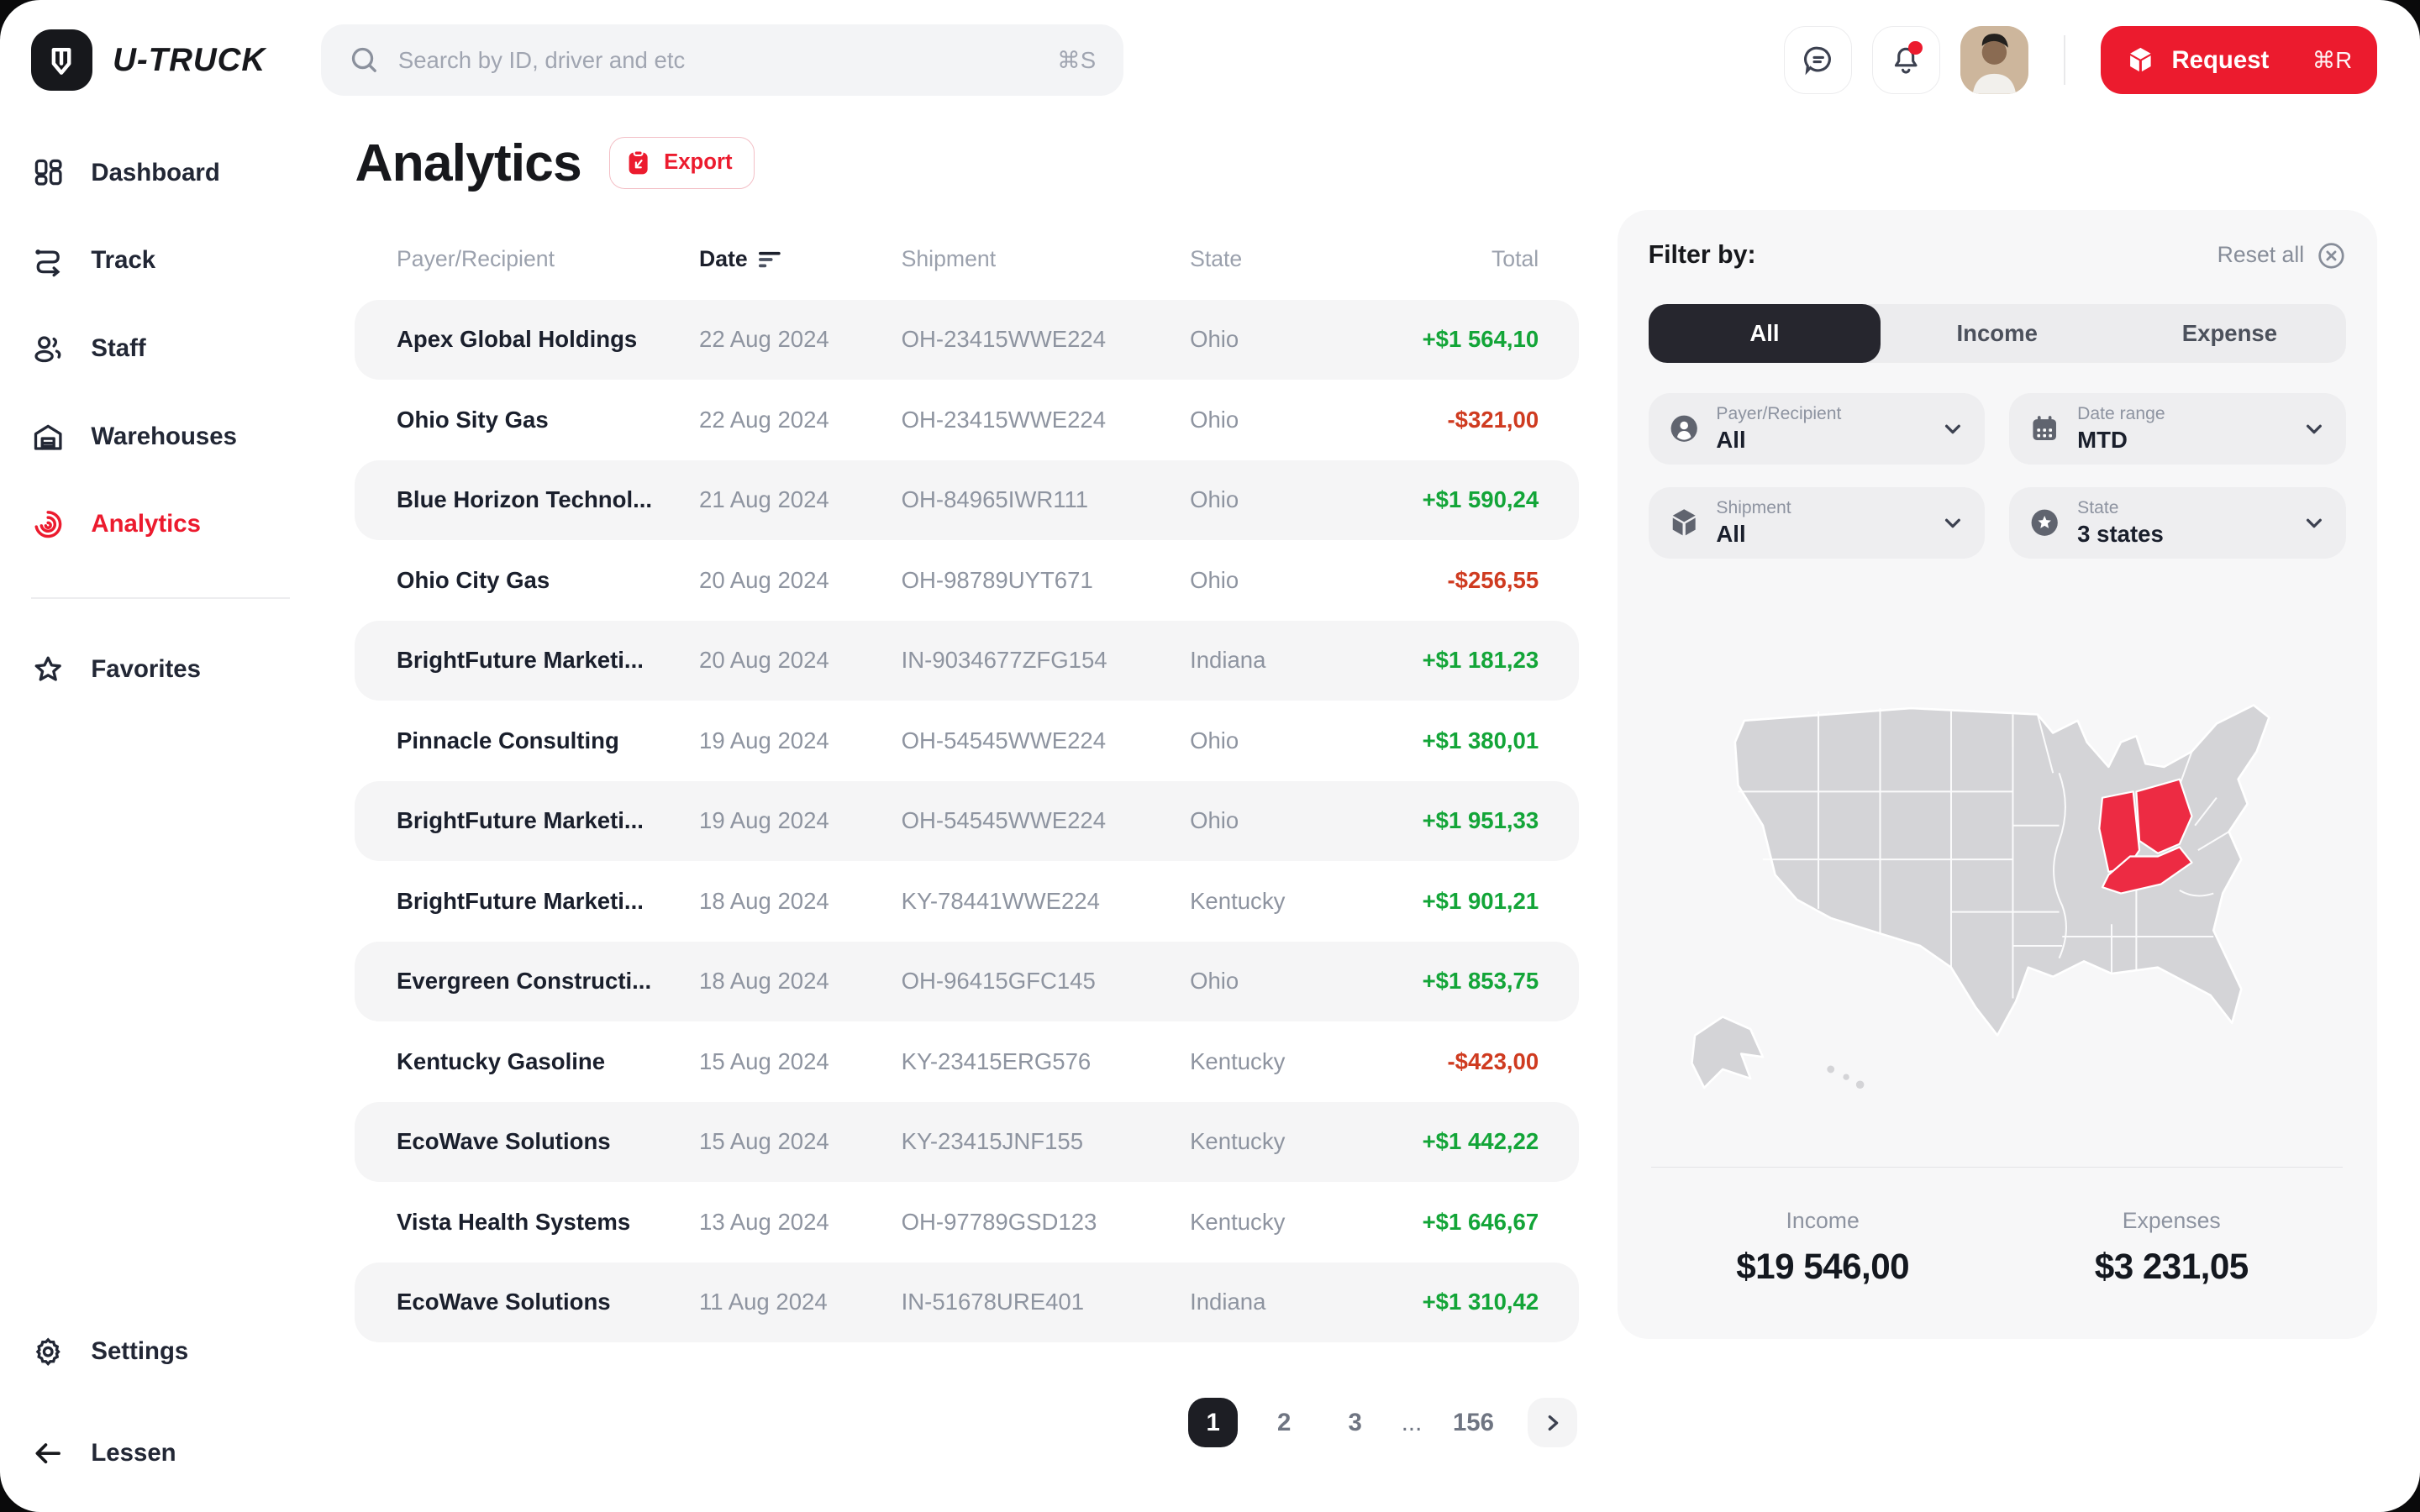 This screenshot has height=1512, width=2420. What do you see at coordinates (1906, 60) in the screenshot?
I see `notifications-button` at bounding box center [1906, 60].